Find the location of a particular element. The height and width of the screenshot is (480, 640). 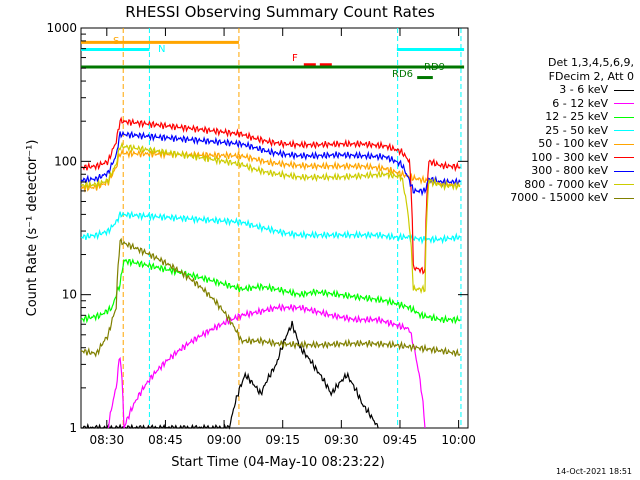

x-tick-label-6: 10:00 is located at coordinates (458, 440).